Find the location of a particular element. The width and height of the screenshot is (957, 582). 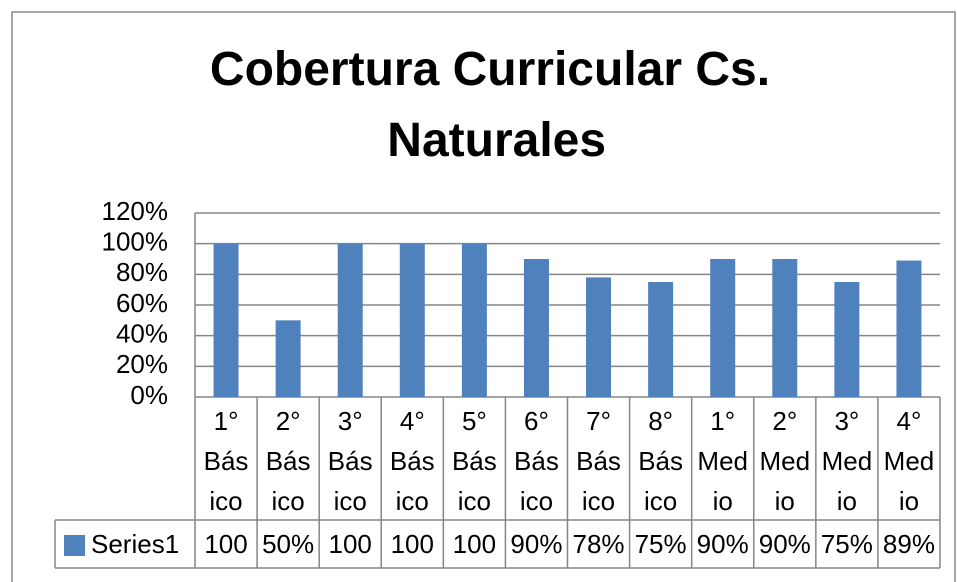

x-tick-label: 1° Bás ico is located at coordinates (226, 461).